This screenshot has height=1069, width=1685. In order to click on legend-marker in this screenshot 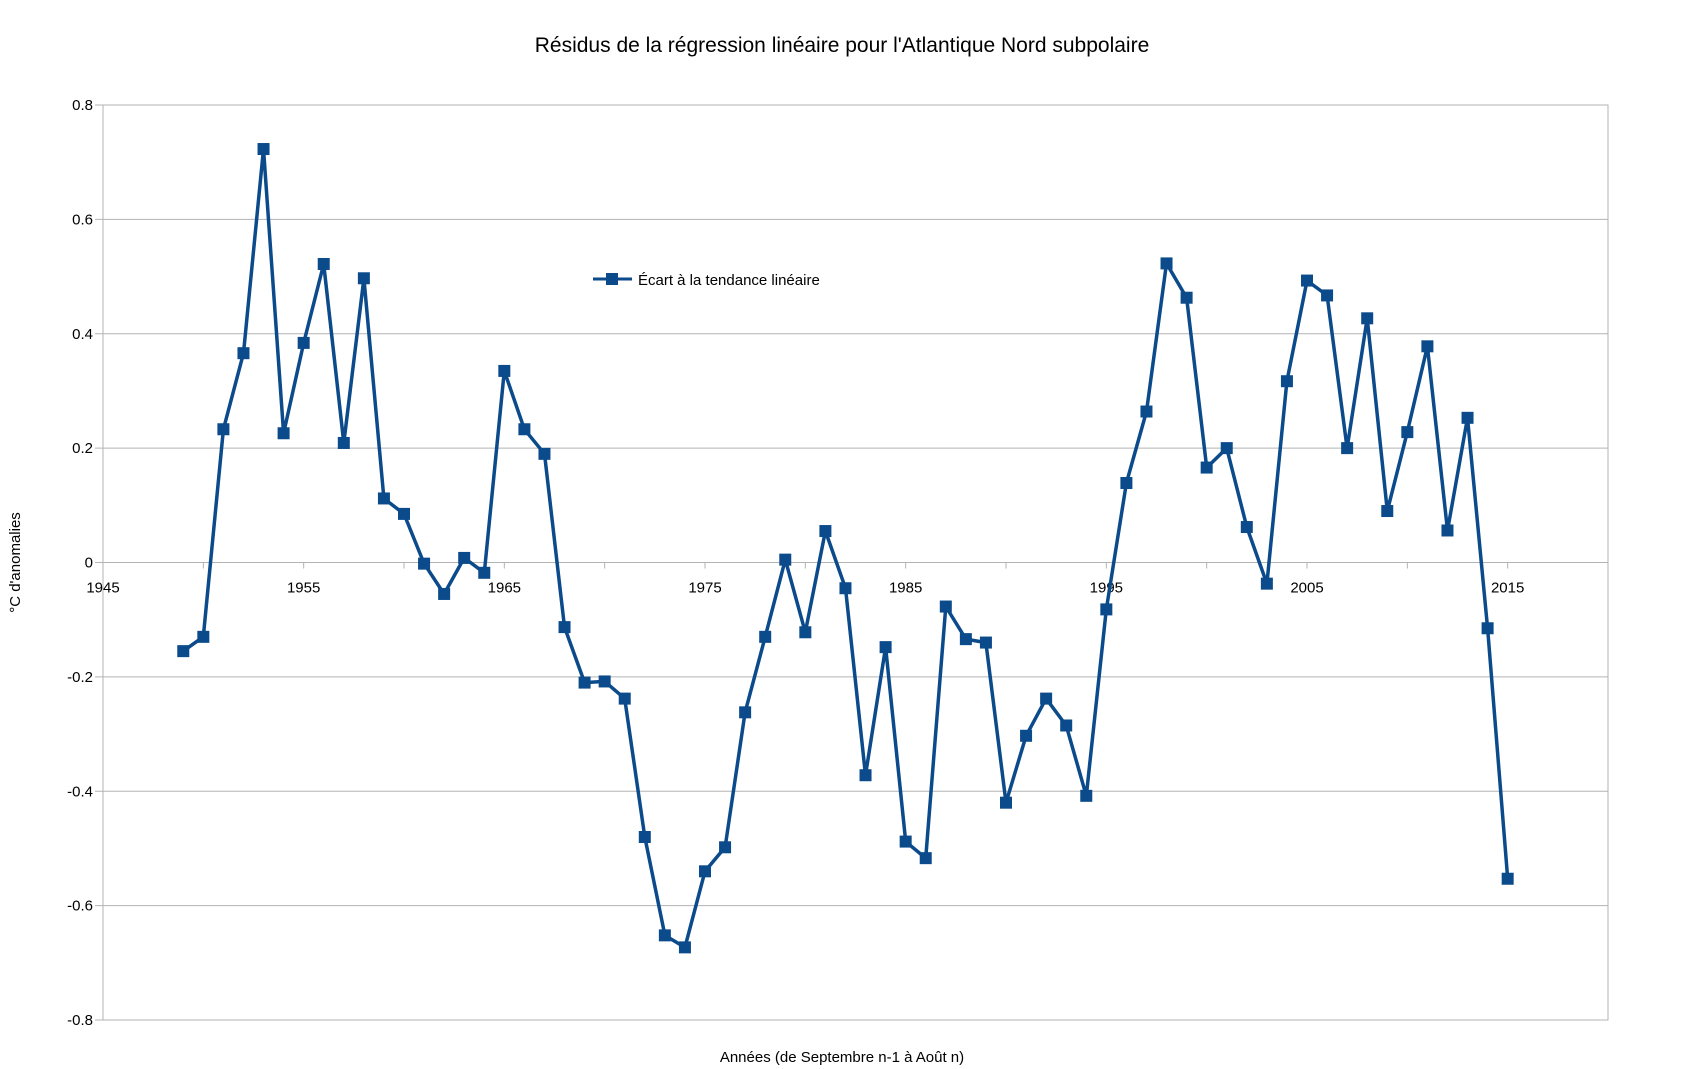, I will do `click(612, 279)`.